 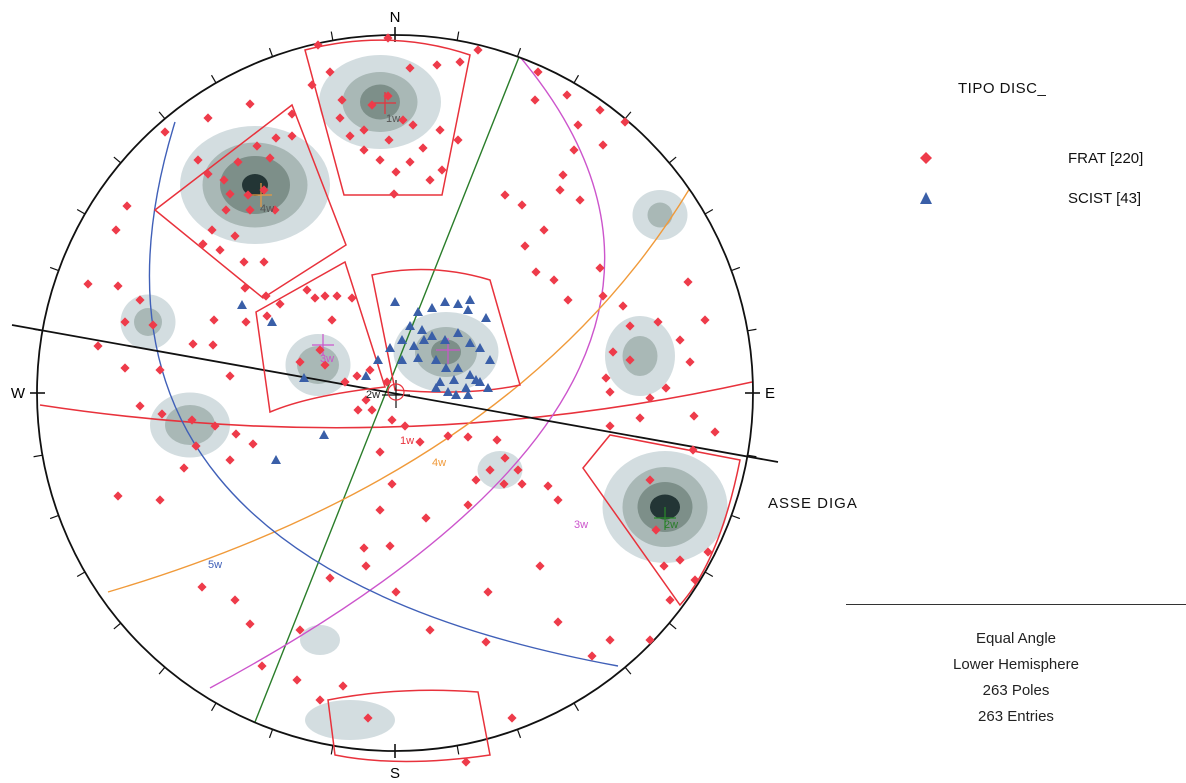 I want to click on legend-label-frat: FRAT [220], so click(x=1106, y=158).